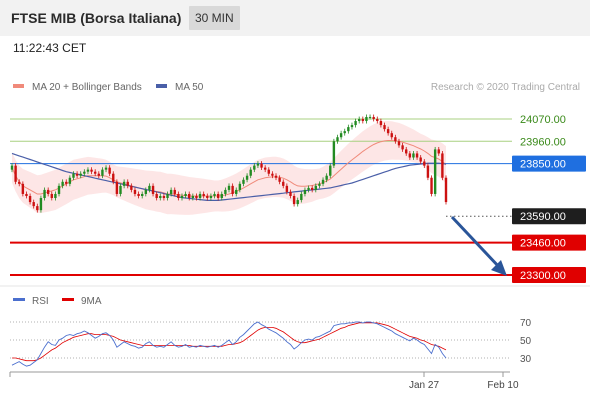 This screenshot has height=400, width=590. What do you see at coordinates (526, 341) in the screenshot?
I see `rsi-tick-label: 50` at bounding box center [526, 341].